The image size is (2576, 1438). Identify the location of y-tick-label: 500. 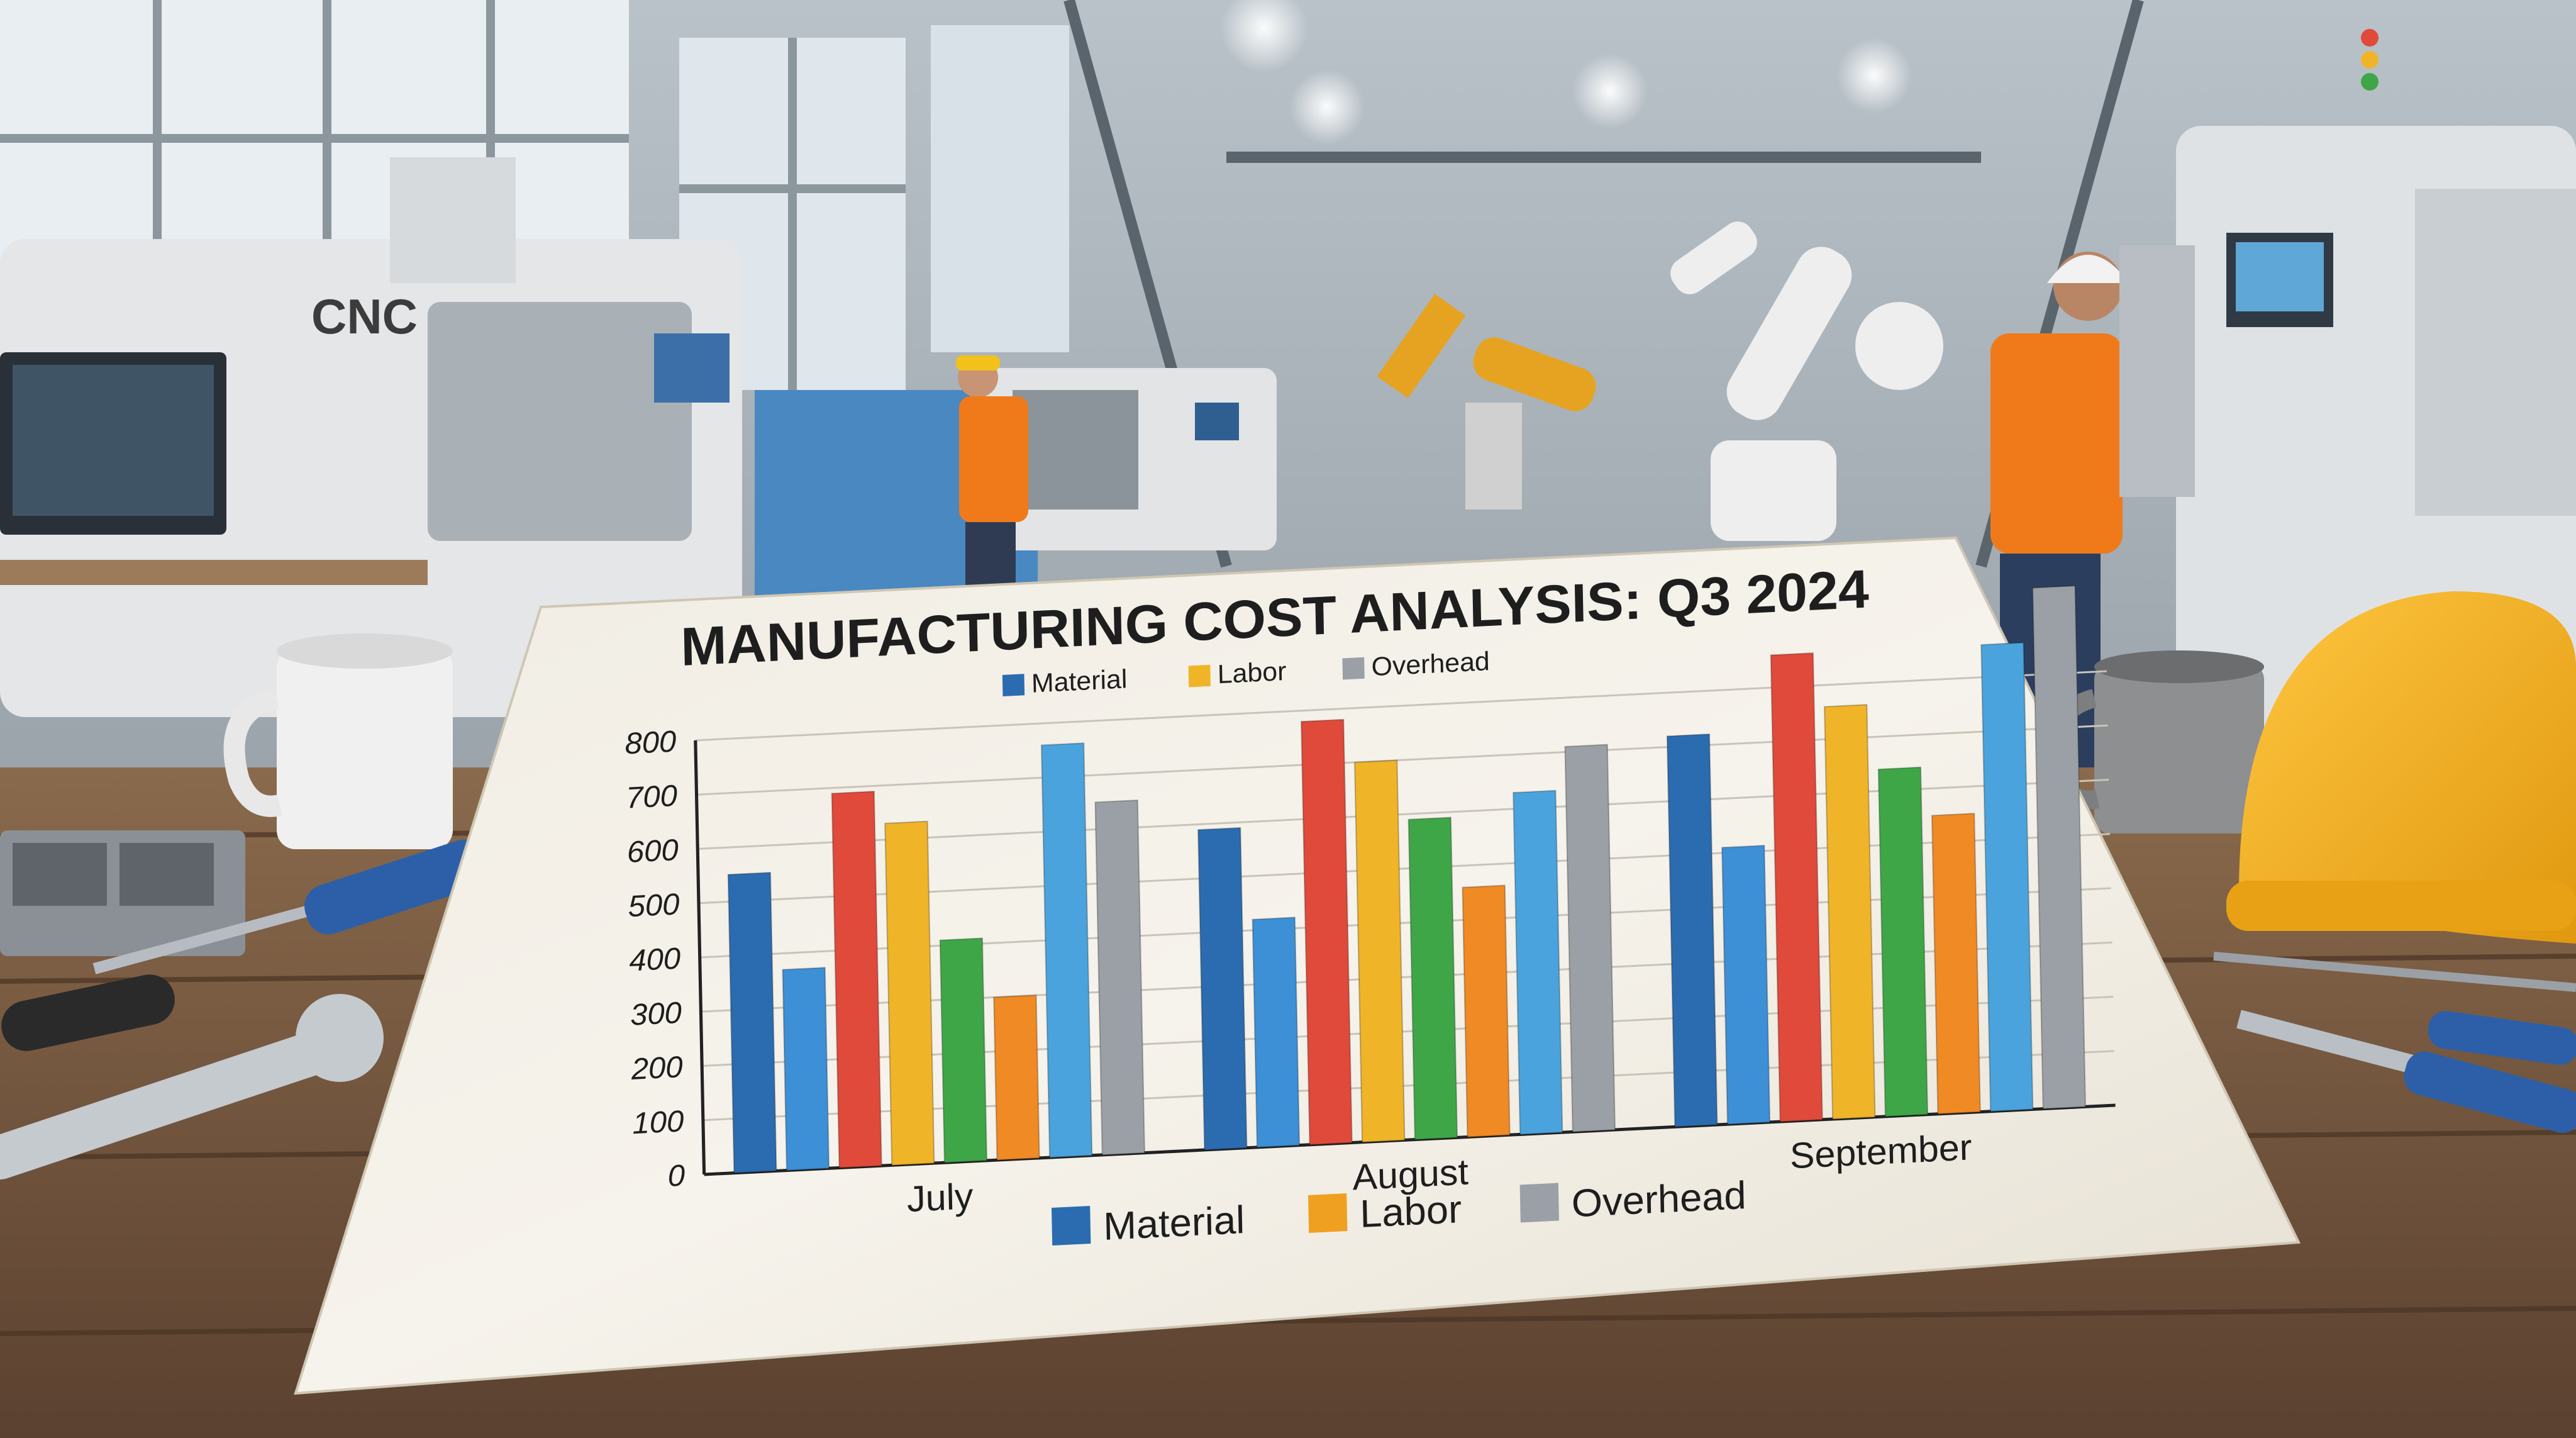
(654, 905).